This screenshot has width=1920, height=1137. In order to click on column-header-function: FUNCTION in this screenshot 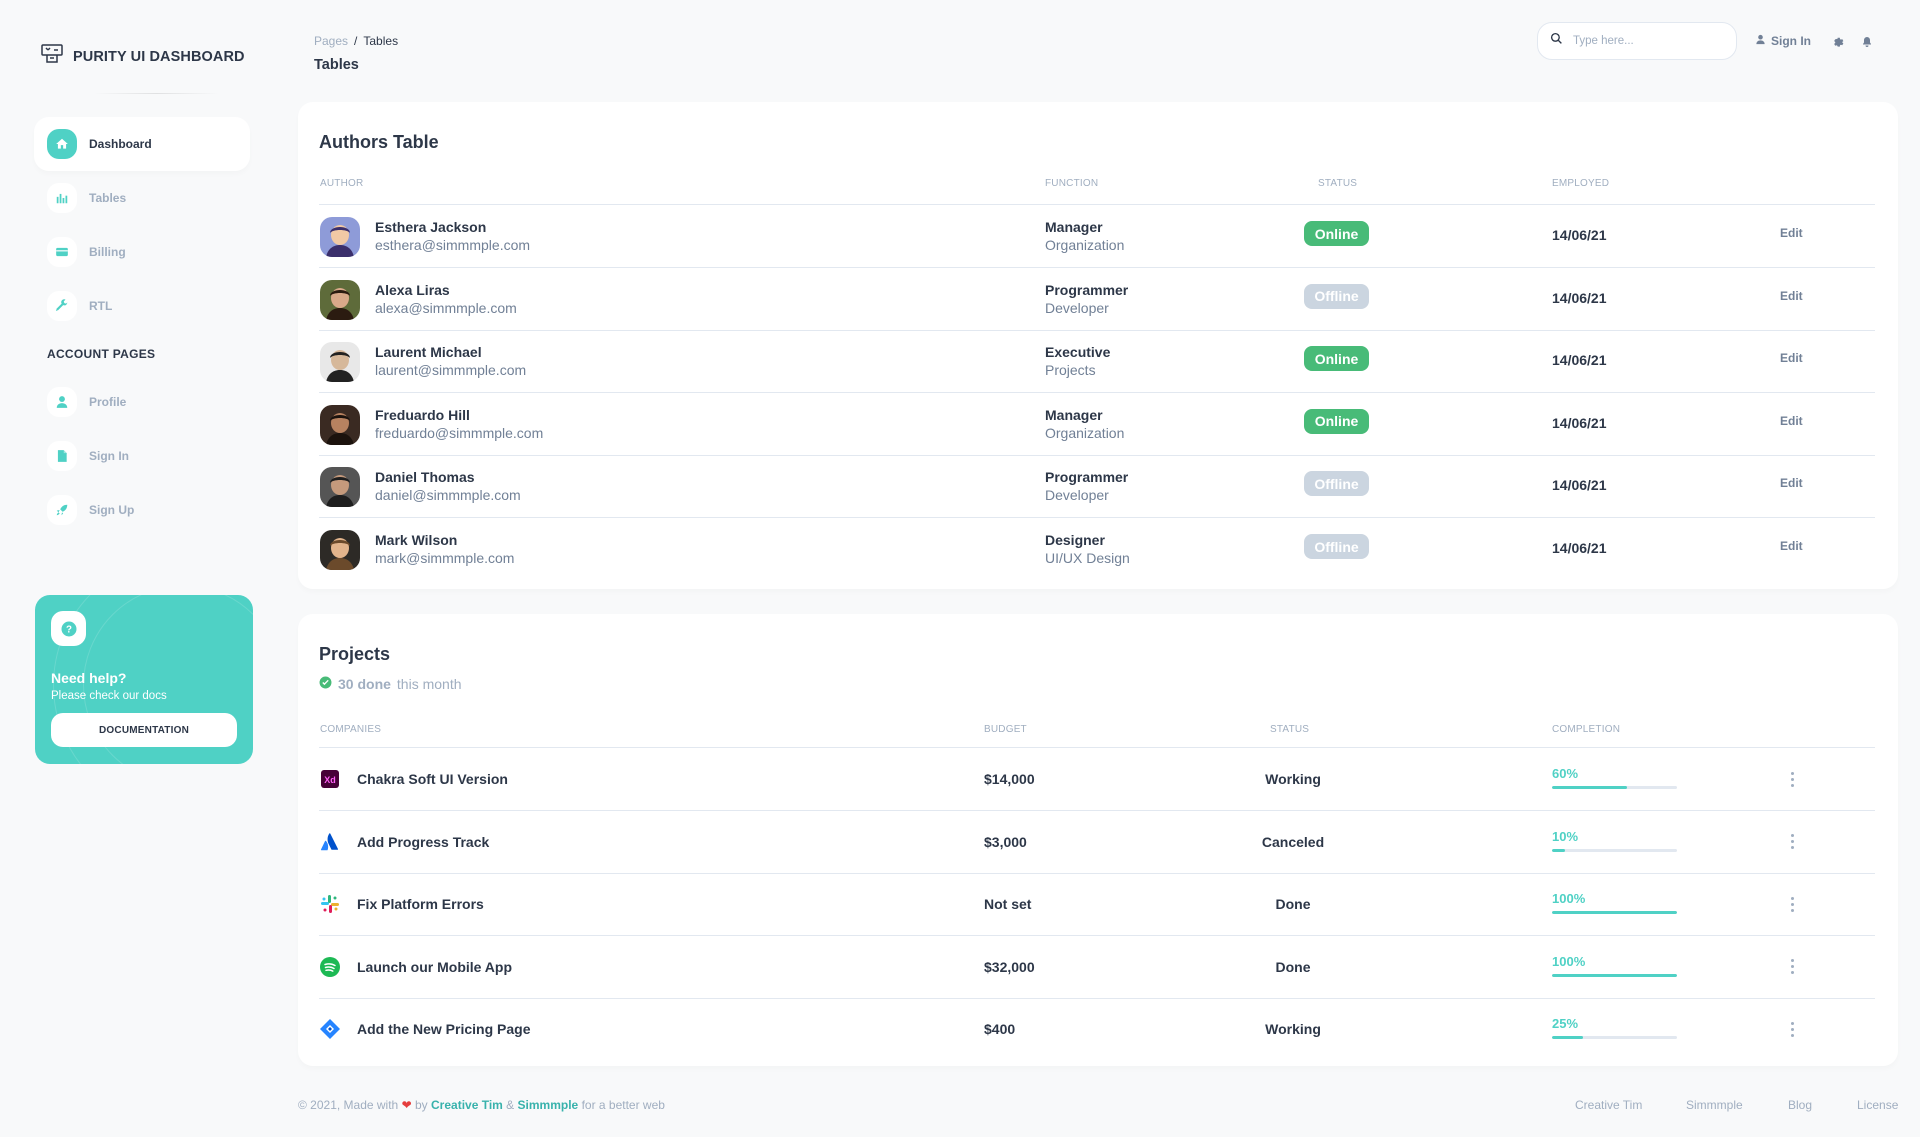, I will do `click(1072, 183)`.